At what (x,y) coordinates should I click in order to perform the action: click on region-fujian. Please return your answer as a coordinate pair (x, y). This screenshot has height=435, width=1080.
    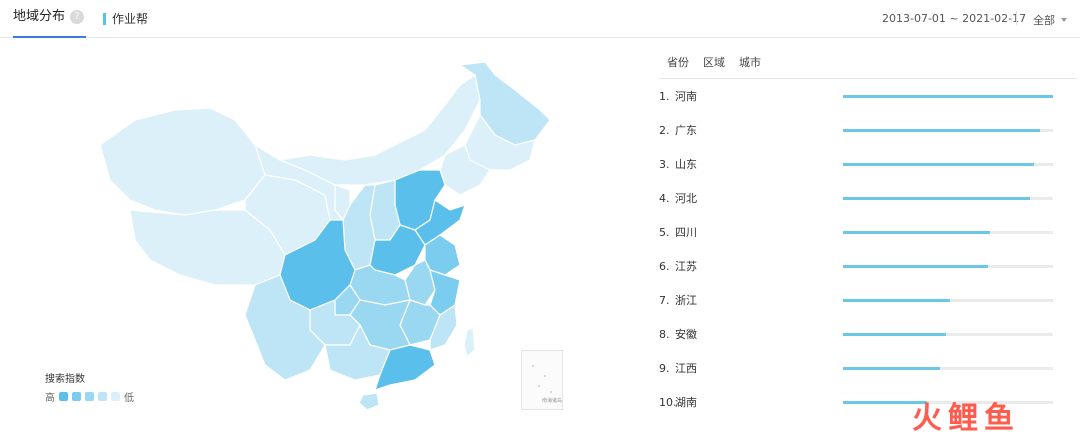
    Looking at the image, I should click on (443, 327).